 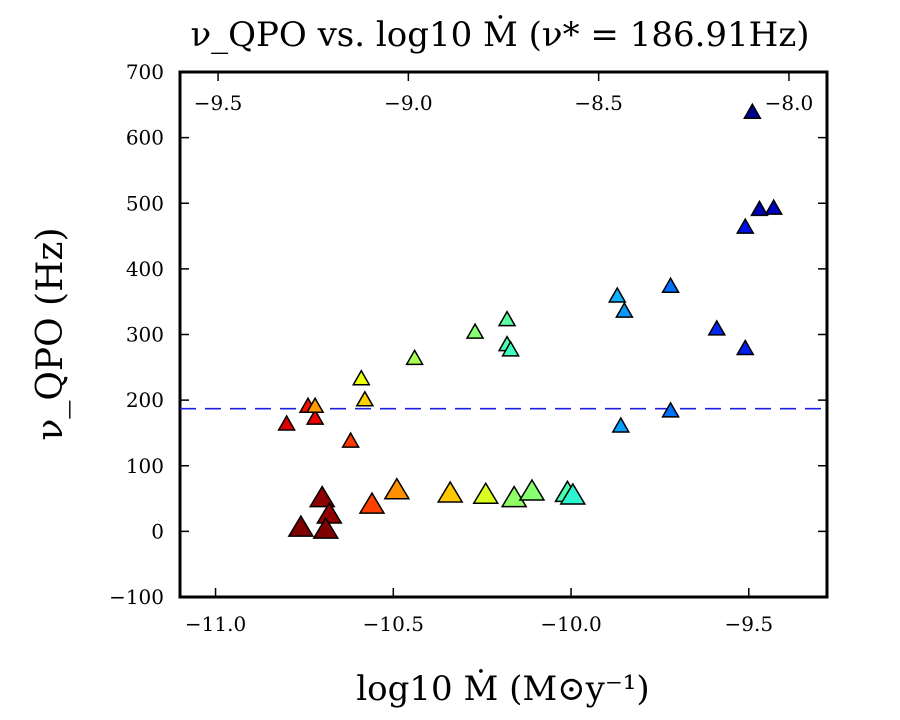 I want to click on y-tick-label: 0, so click(x=157, y=531).